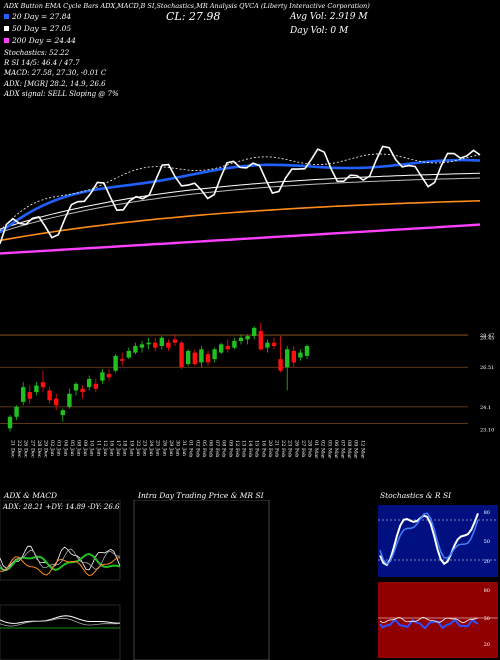 The width and height of the screenshot is (500, 660). I want to click on date-tick-label: 06 Mar, so click(336, 449).